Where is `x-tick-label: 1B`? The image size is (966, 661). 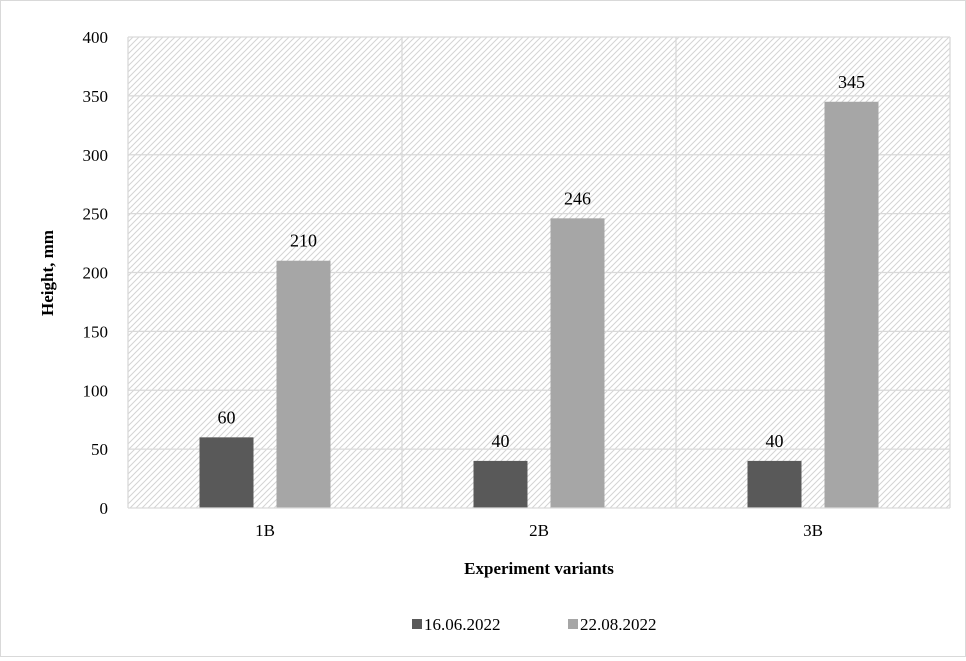 x-tick-label: 1B is located at coordinates (265, 530).